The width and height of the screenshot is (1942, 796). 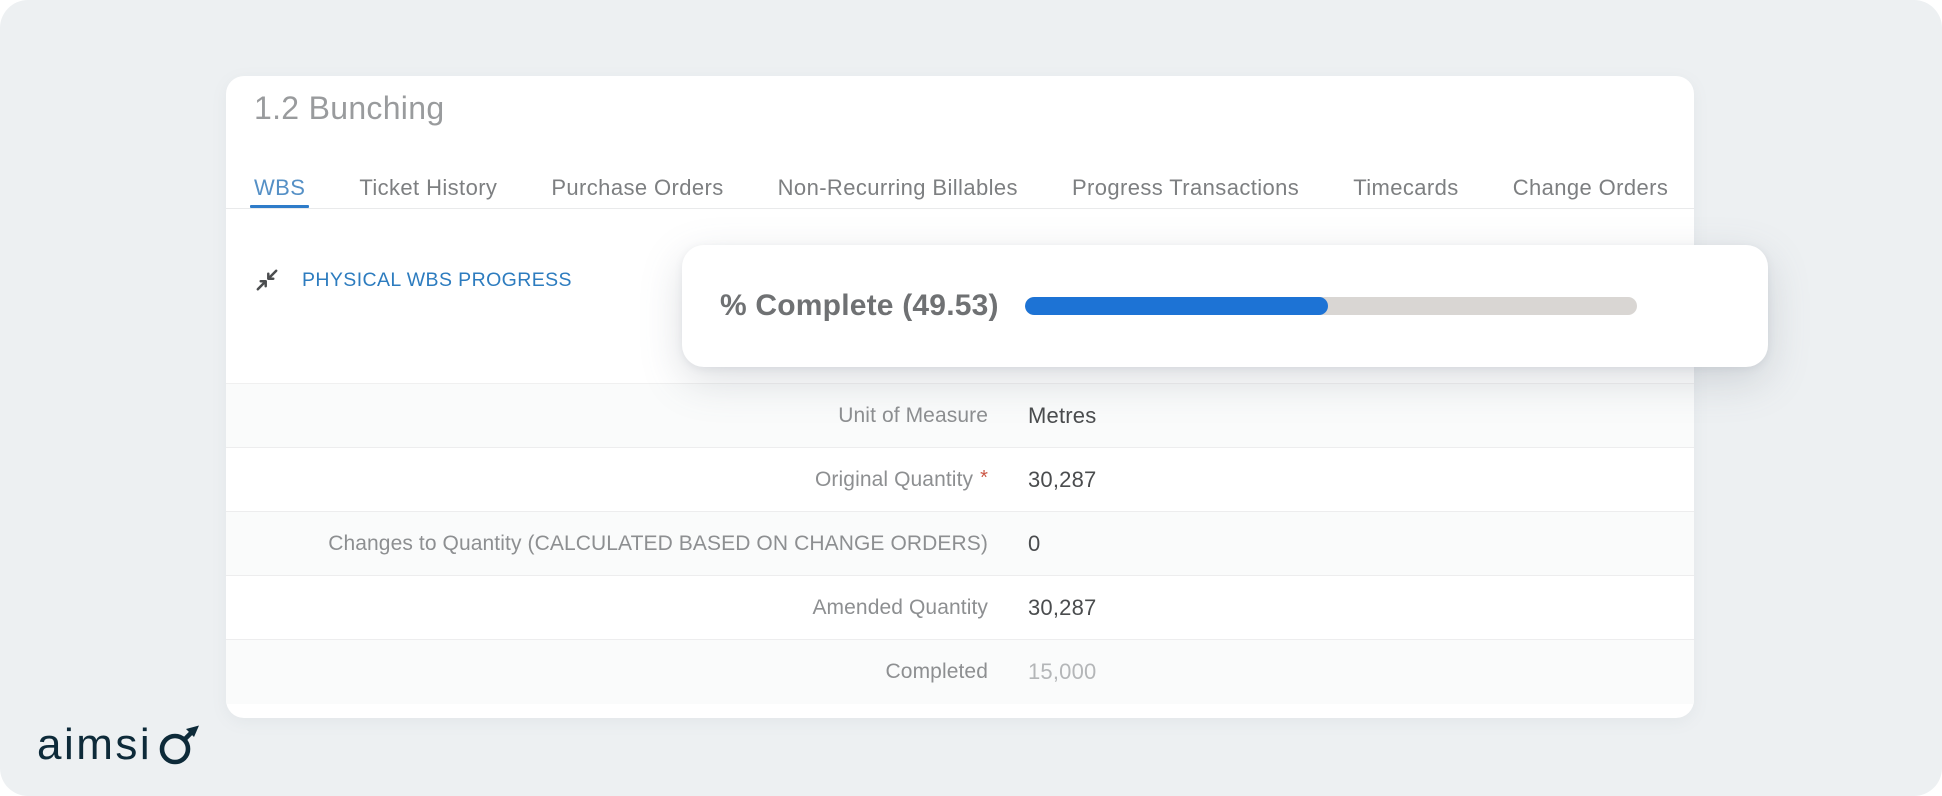 I want to click on form-row-original-quantity: Original Quantity * 30,287, so click(x=960, y=480).